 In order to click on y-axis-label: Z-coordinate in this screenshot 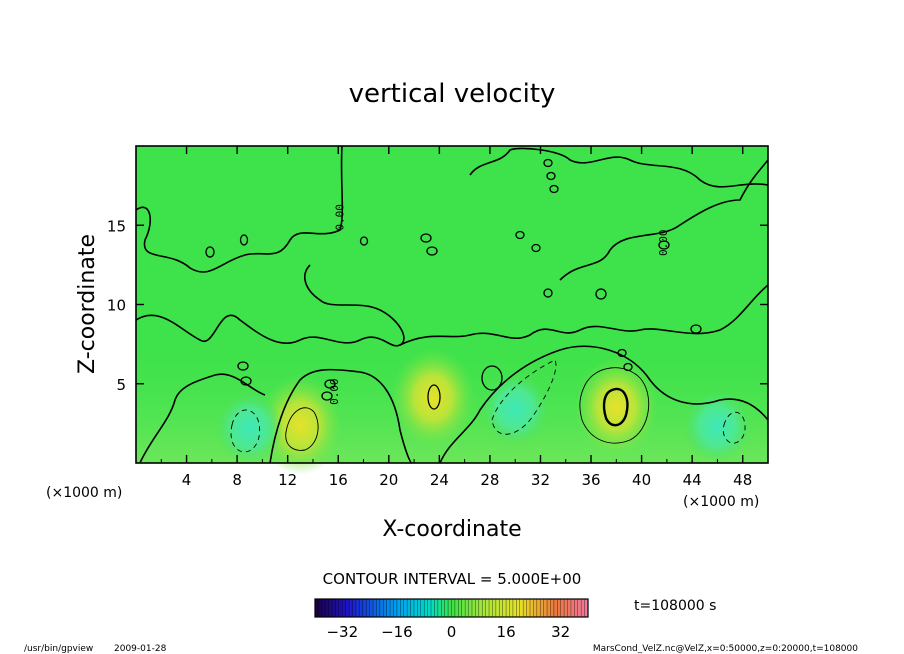, I will do `click(87, 304)`.